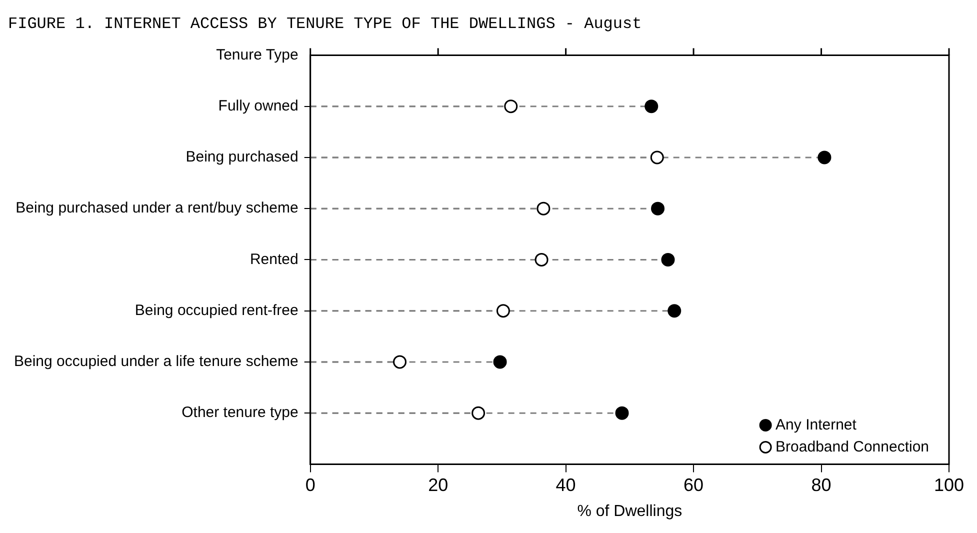 The image size is (977, 533). Describe the element at coordinates (629, 511) in the screenshot. I see `x-axis-title: % of Dwellings` at that location.